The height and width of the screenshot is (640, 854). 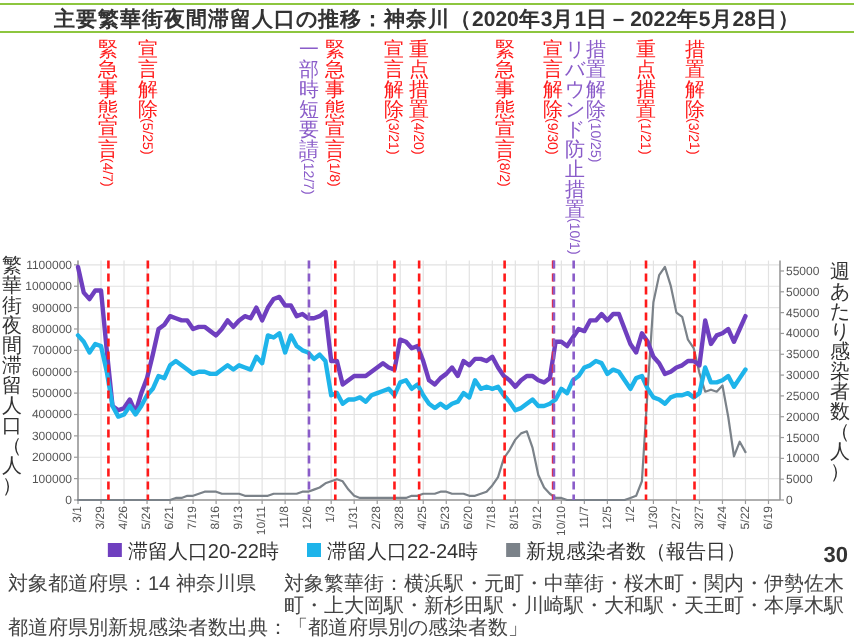 What do you see at coordinates (12, 377) in the screenshot?
I see `text: 繁華街夜間滞留人口（人）` at bounding box center [12, 377].